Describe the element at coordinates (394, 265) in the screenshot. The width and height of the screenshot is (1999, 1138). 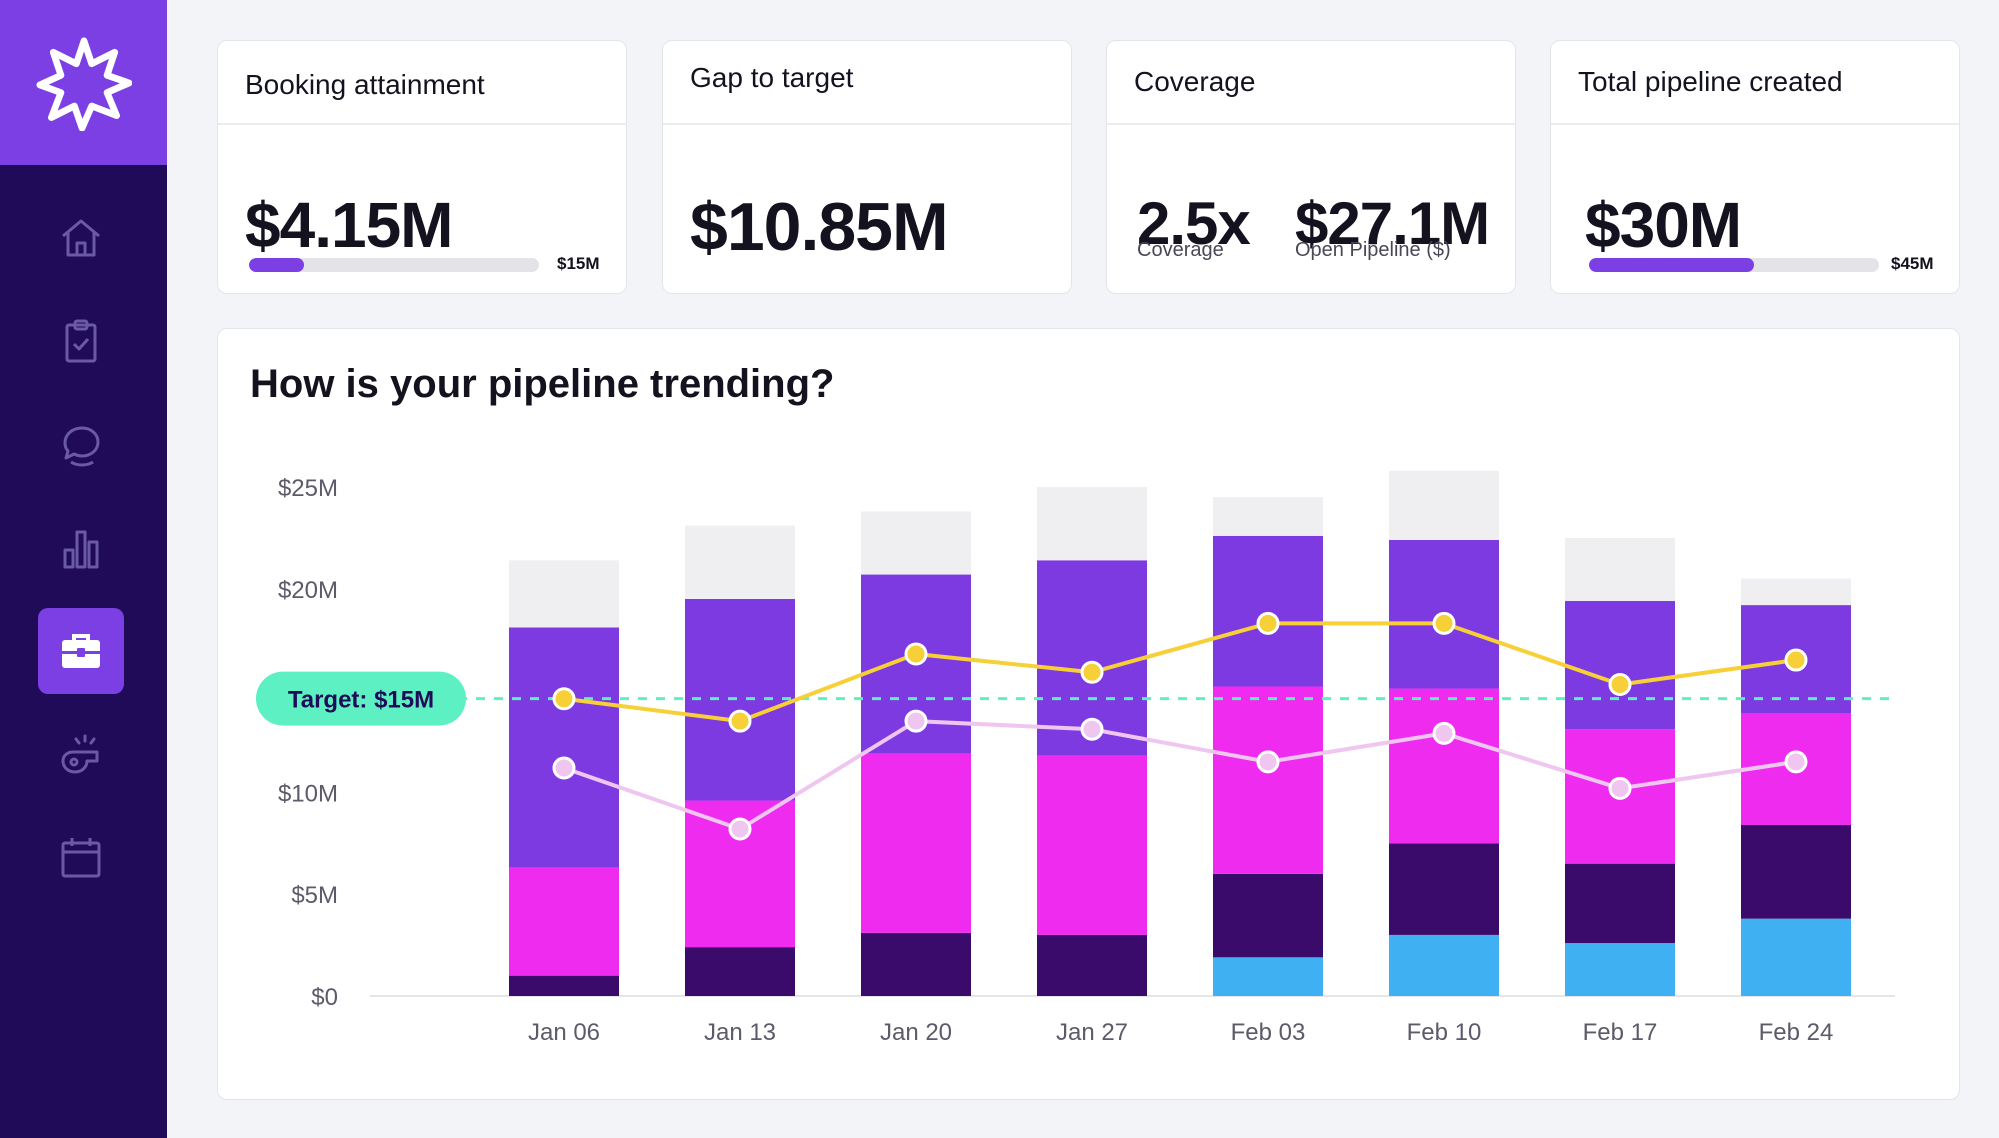
I see `booking-progress-bar` at that location.